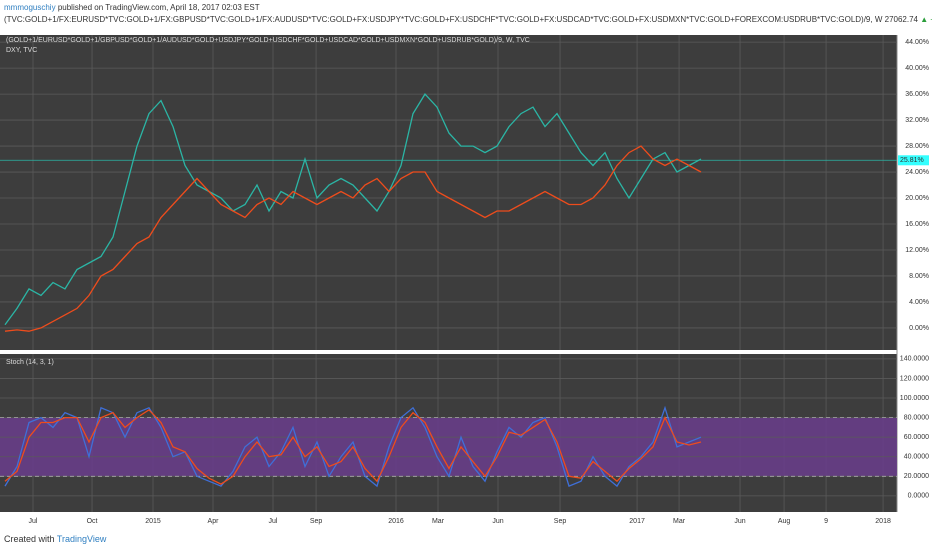 The image size is (932, 550). I want to click on y-tick-label: 140.0000, so click(914, 359).